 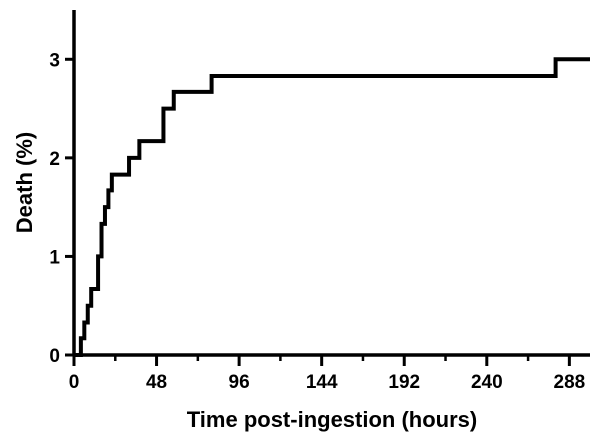 I want to click on x-tick-label: 144, so click(x=322, y=382).